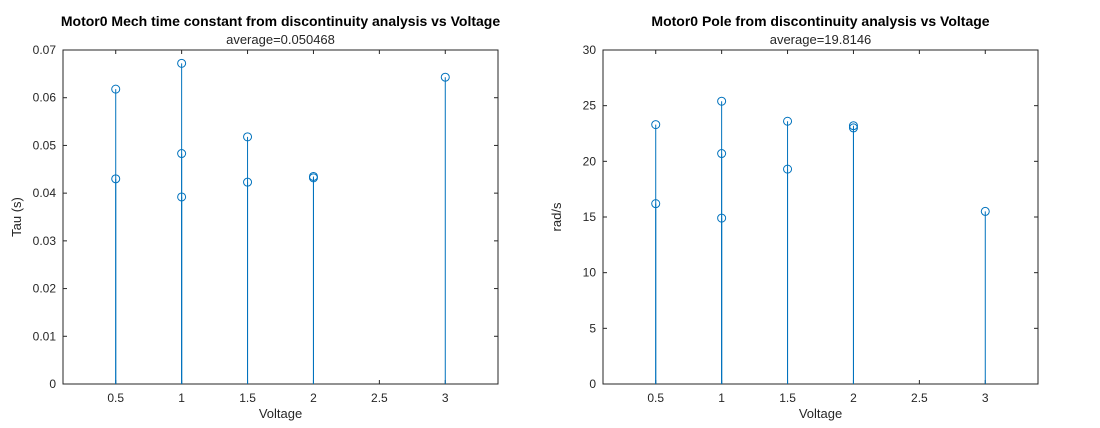 The width and height of the screenshot is (1100, 428). I want to click on y-axis-label: Tau (s), so click(16, 217).